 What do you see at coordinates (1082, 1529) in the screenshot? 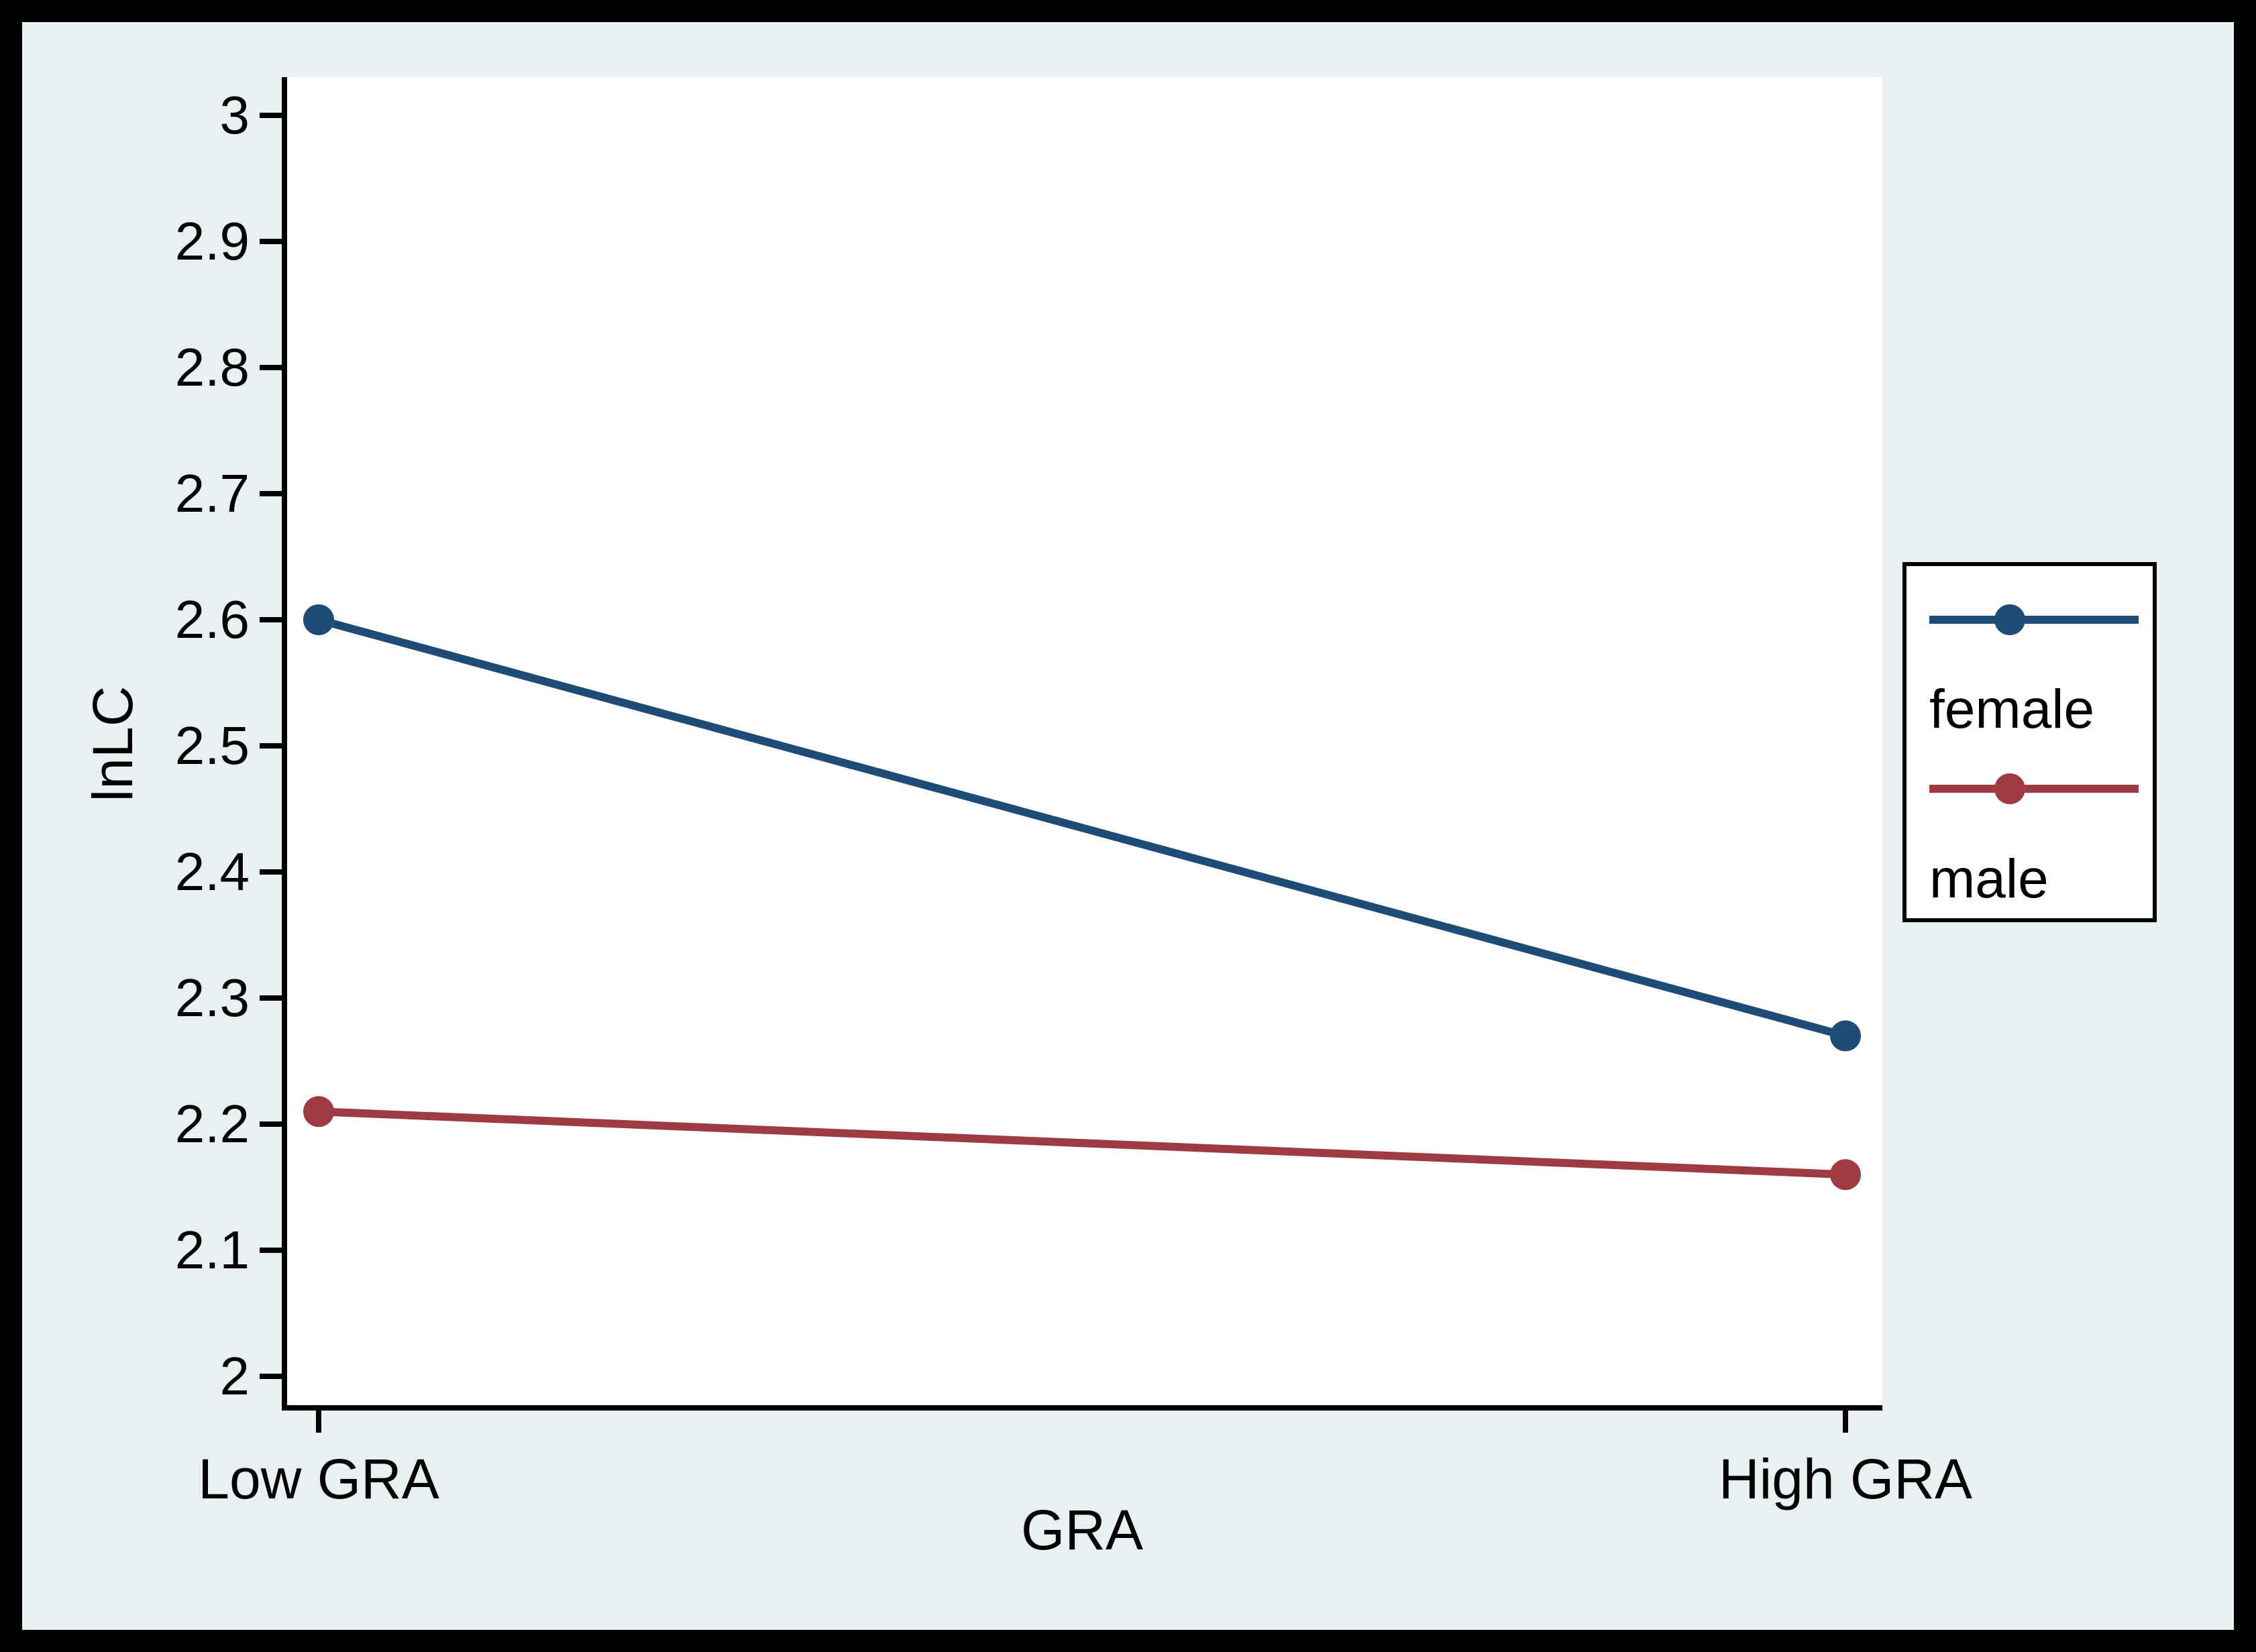
I see `x-axis-title: GRA` at bounding box center [1082, 1529].